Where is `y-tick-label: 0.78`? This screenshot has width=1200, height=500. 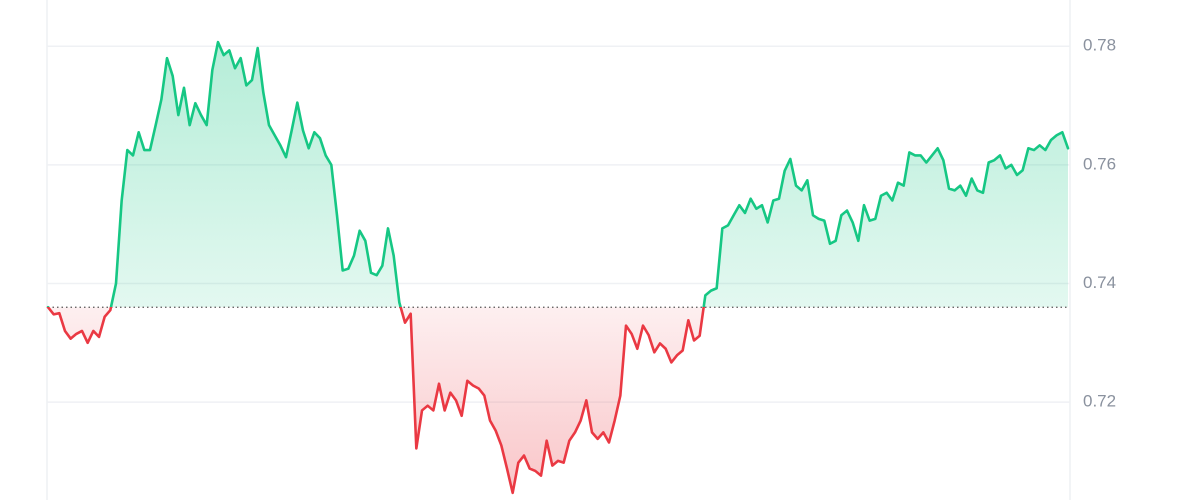 y-tick-label: 0.78 is located at coordinates (1099, 45).